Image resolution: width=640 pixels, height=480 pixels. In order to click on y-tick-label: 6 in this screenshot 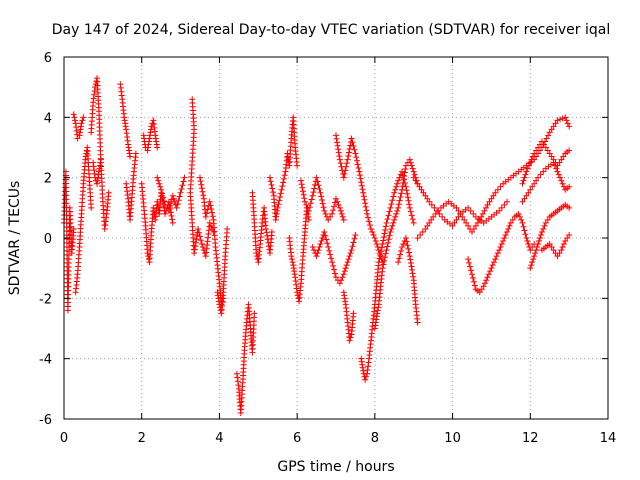, I will do `click(48, 58)`.